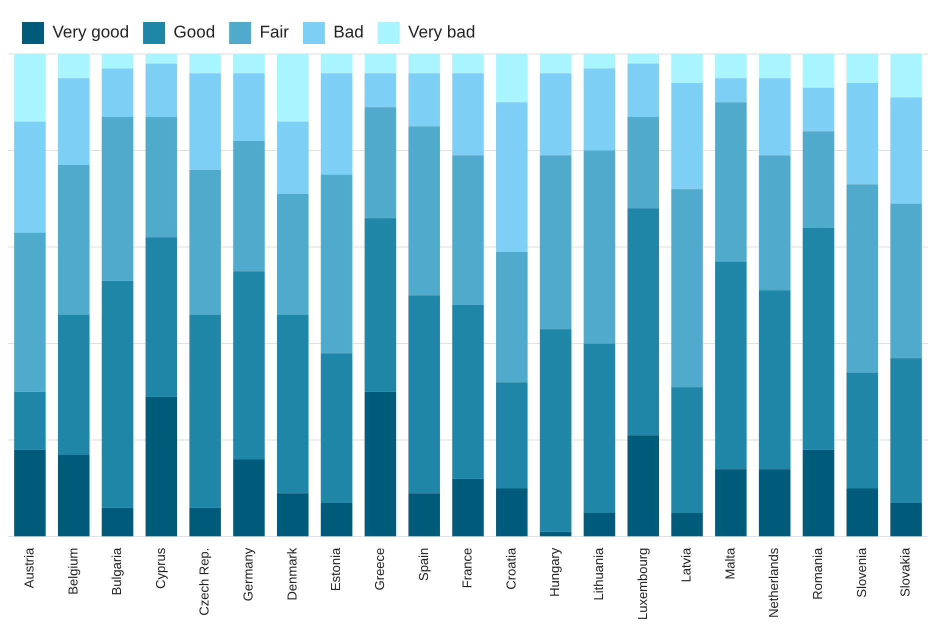 The height and width of the screenshot is (631, 940). I want to click on x-tick-label: Germany, so click(248, 574).